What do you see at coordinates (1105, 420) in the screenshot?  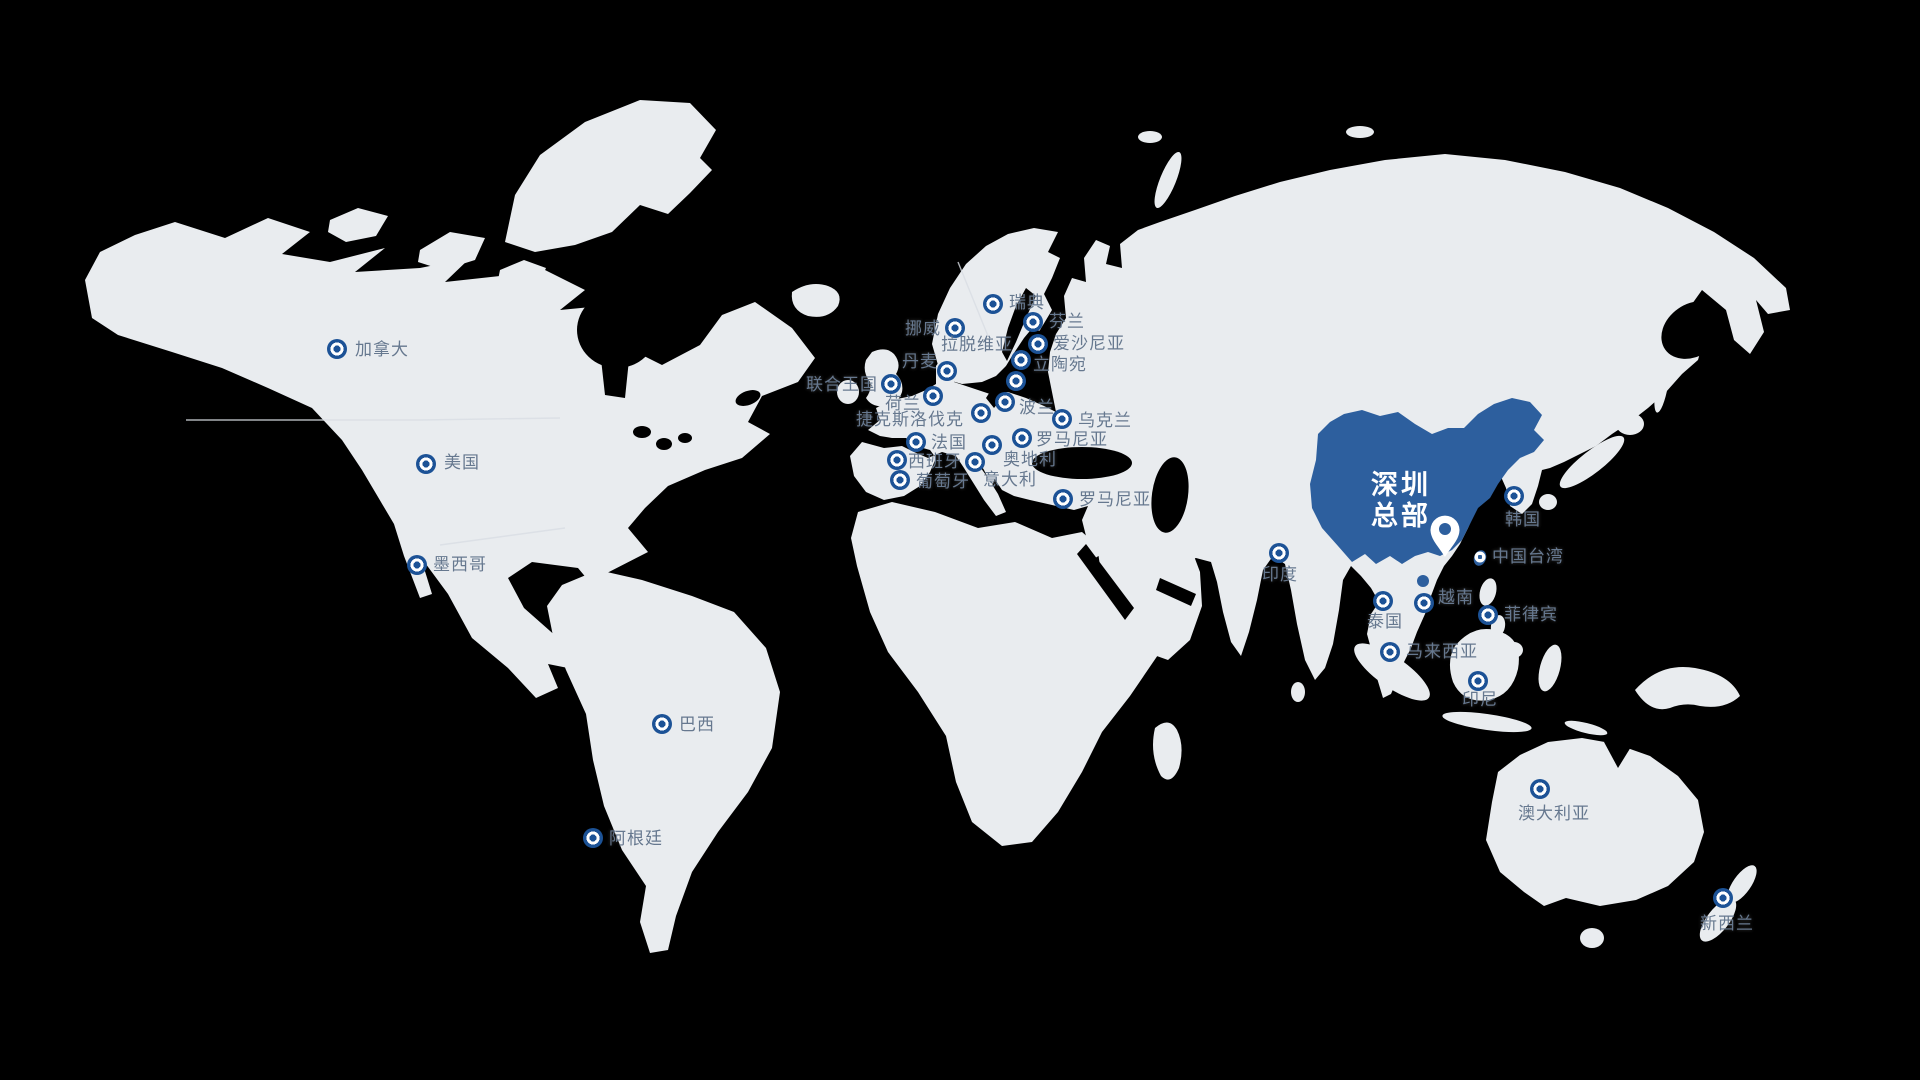 I see `location-label-ukraine: 乌克兰` at bounding box center [1105, 420].